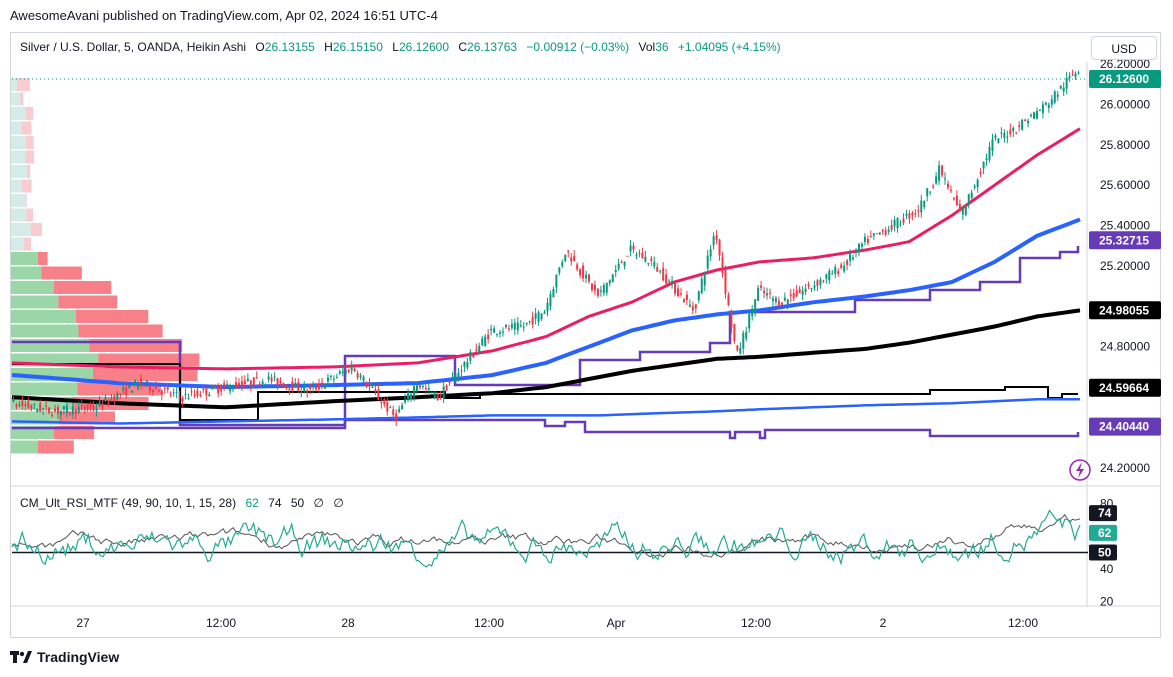  Describe the element at coordinates (395, 47) in the screenshot. I see `low-label: L` at that location.